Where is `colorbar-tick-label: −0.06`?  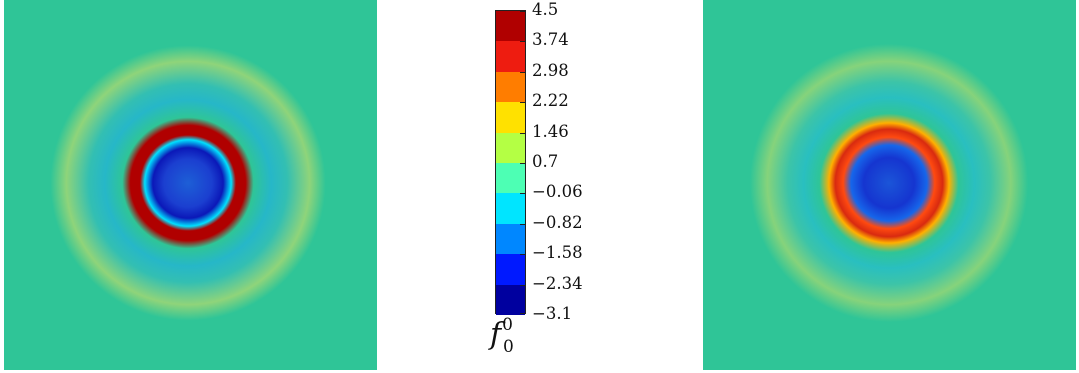
colorbar-tick-label: −0.06 is located at coordinates (557, 192).